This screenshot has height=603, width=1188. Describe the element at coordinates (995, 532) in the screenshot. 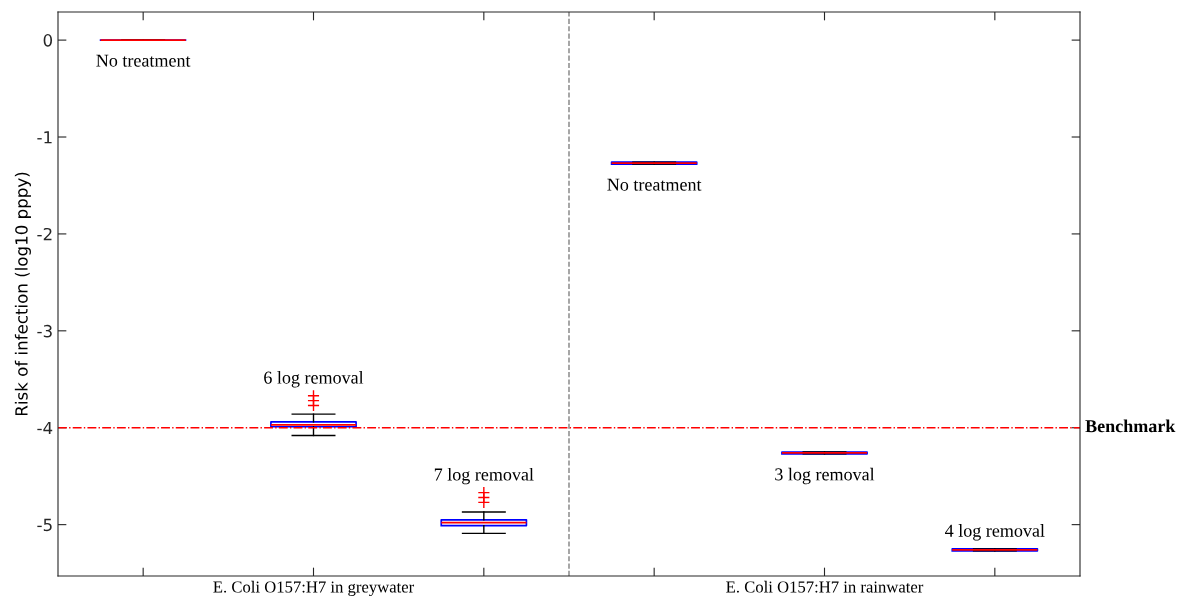

I see `annotation: 4 log removal` at that location.